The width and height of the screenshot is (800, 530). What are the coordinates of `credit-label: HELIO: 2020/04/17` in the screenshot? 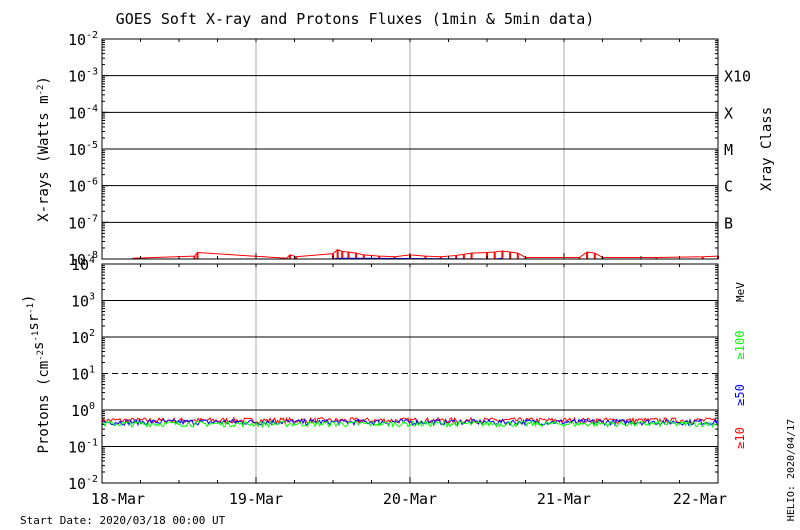 It's located at (791, 470).